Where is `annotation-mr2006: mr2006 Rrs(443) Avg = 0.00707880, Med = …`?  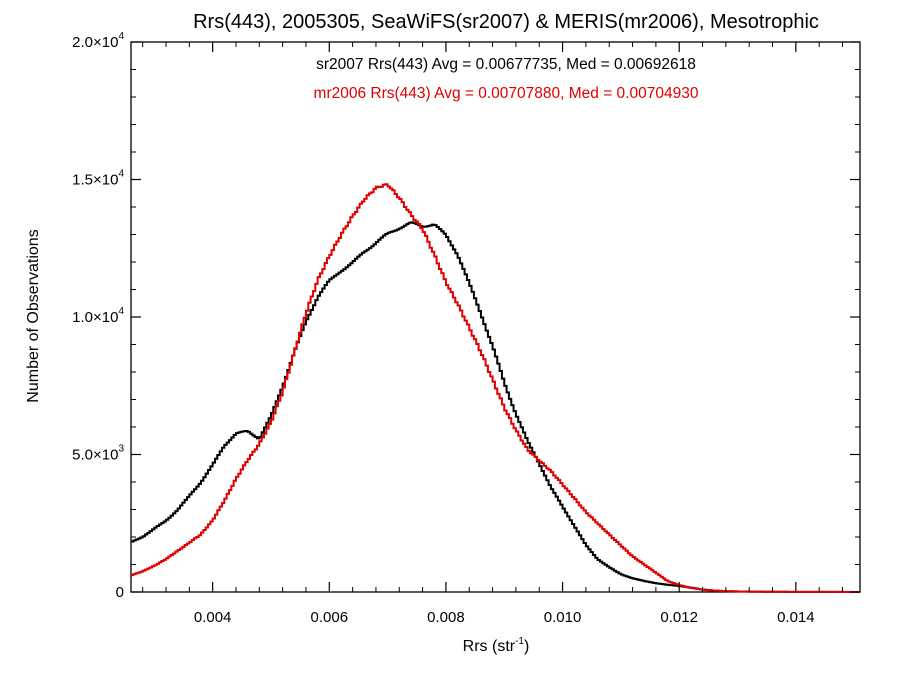
annotation-mr2006: mr2006 Rrs(443) Avg = 0.00707880, Med = … is located at coordinates (506, 93).